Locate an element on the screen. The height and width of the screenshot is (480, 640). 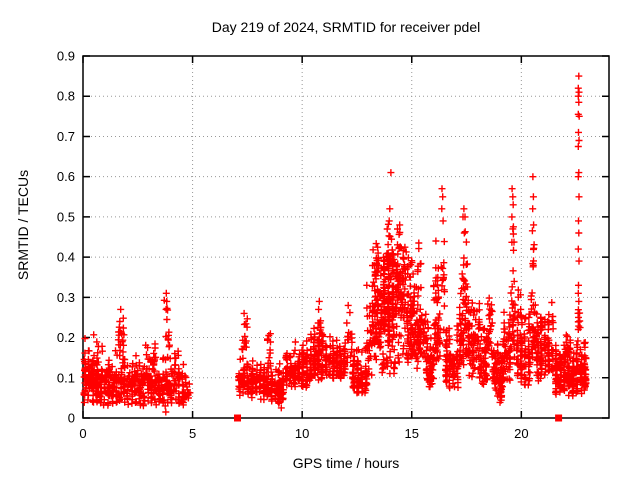
y-tick-label: 0.1 is located at coordinates (66, 377).